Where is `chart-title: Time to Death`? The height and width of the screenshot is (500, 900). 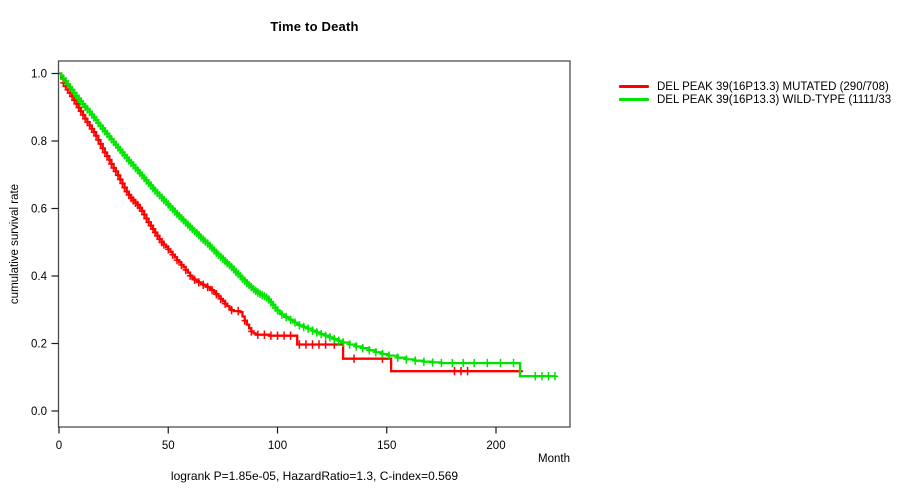
chart-title: Time to Death is located at coordinates (314, 26).